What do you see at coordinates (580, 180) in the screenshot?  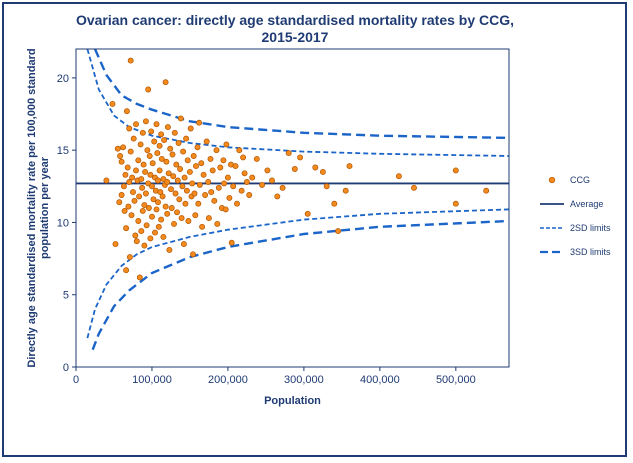 I see `legend-label: CCG` at bounding box center [580, 180].